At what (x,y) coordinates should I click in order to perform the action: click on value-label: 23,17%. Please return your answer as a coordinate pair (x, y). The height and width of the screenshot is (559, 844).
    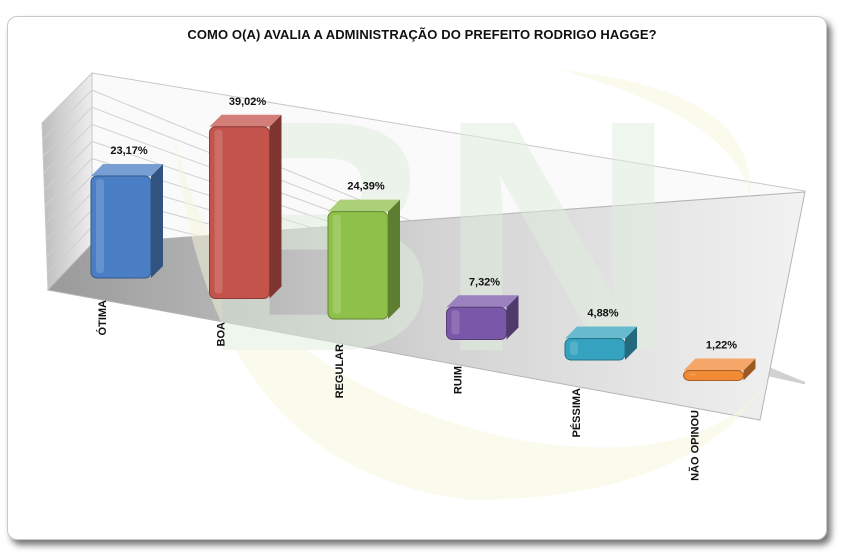
    Looking at the image, I should click on (129, 151).